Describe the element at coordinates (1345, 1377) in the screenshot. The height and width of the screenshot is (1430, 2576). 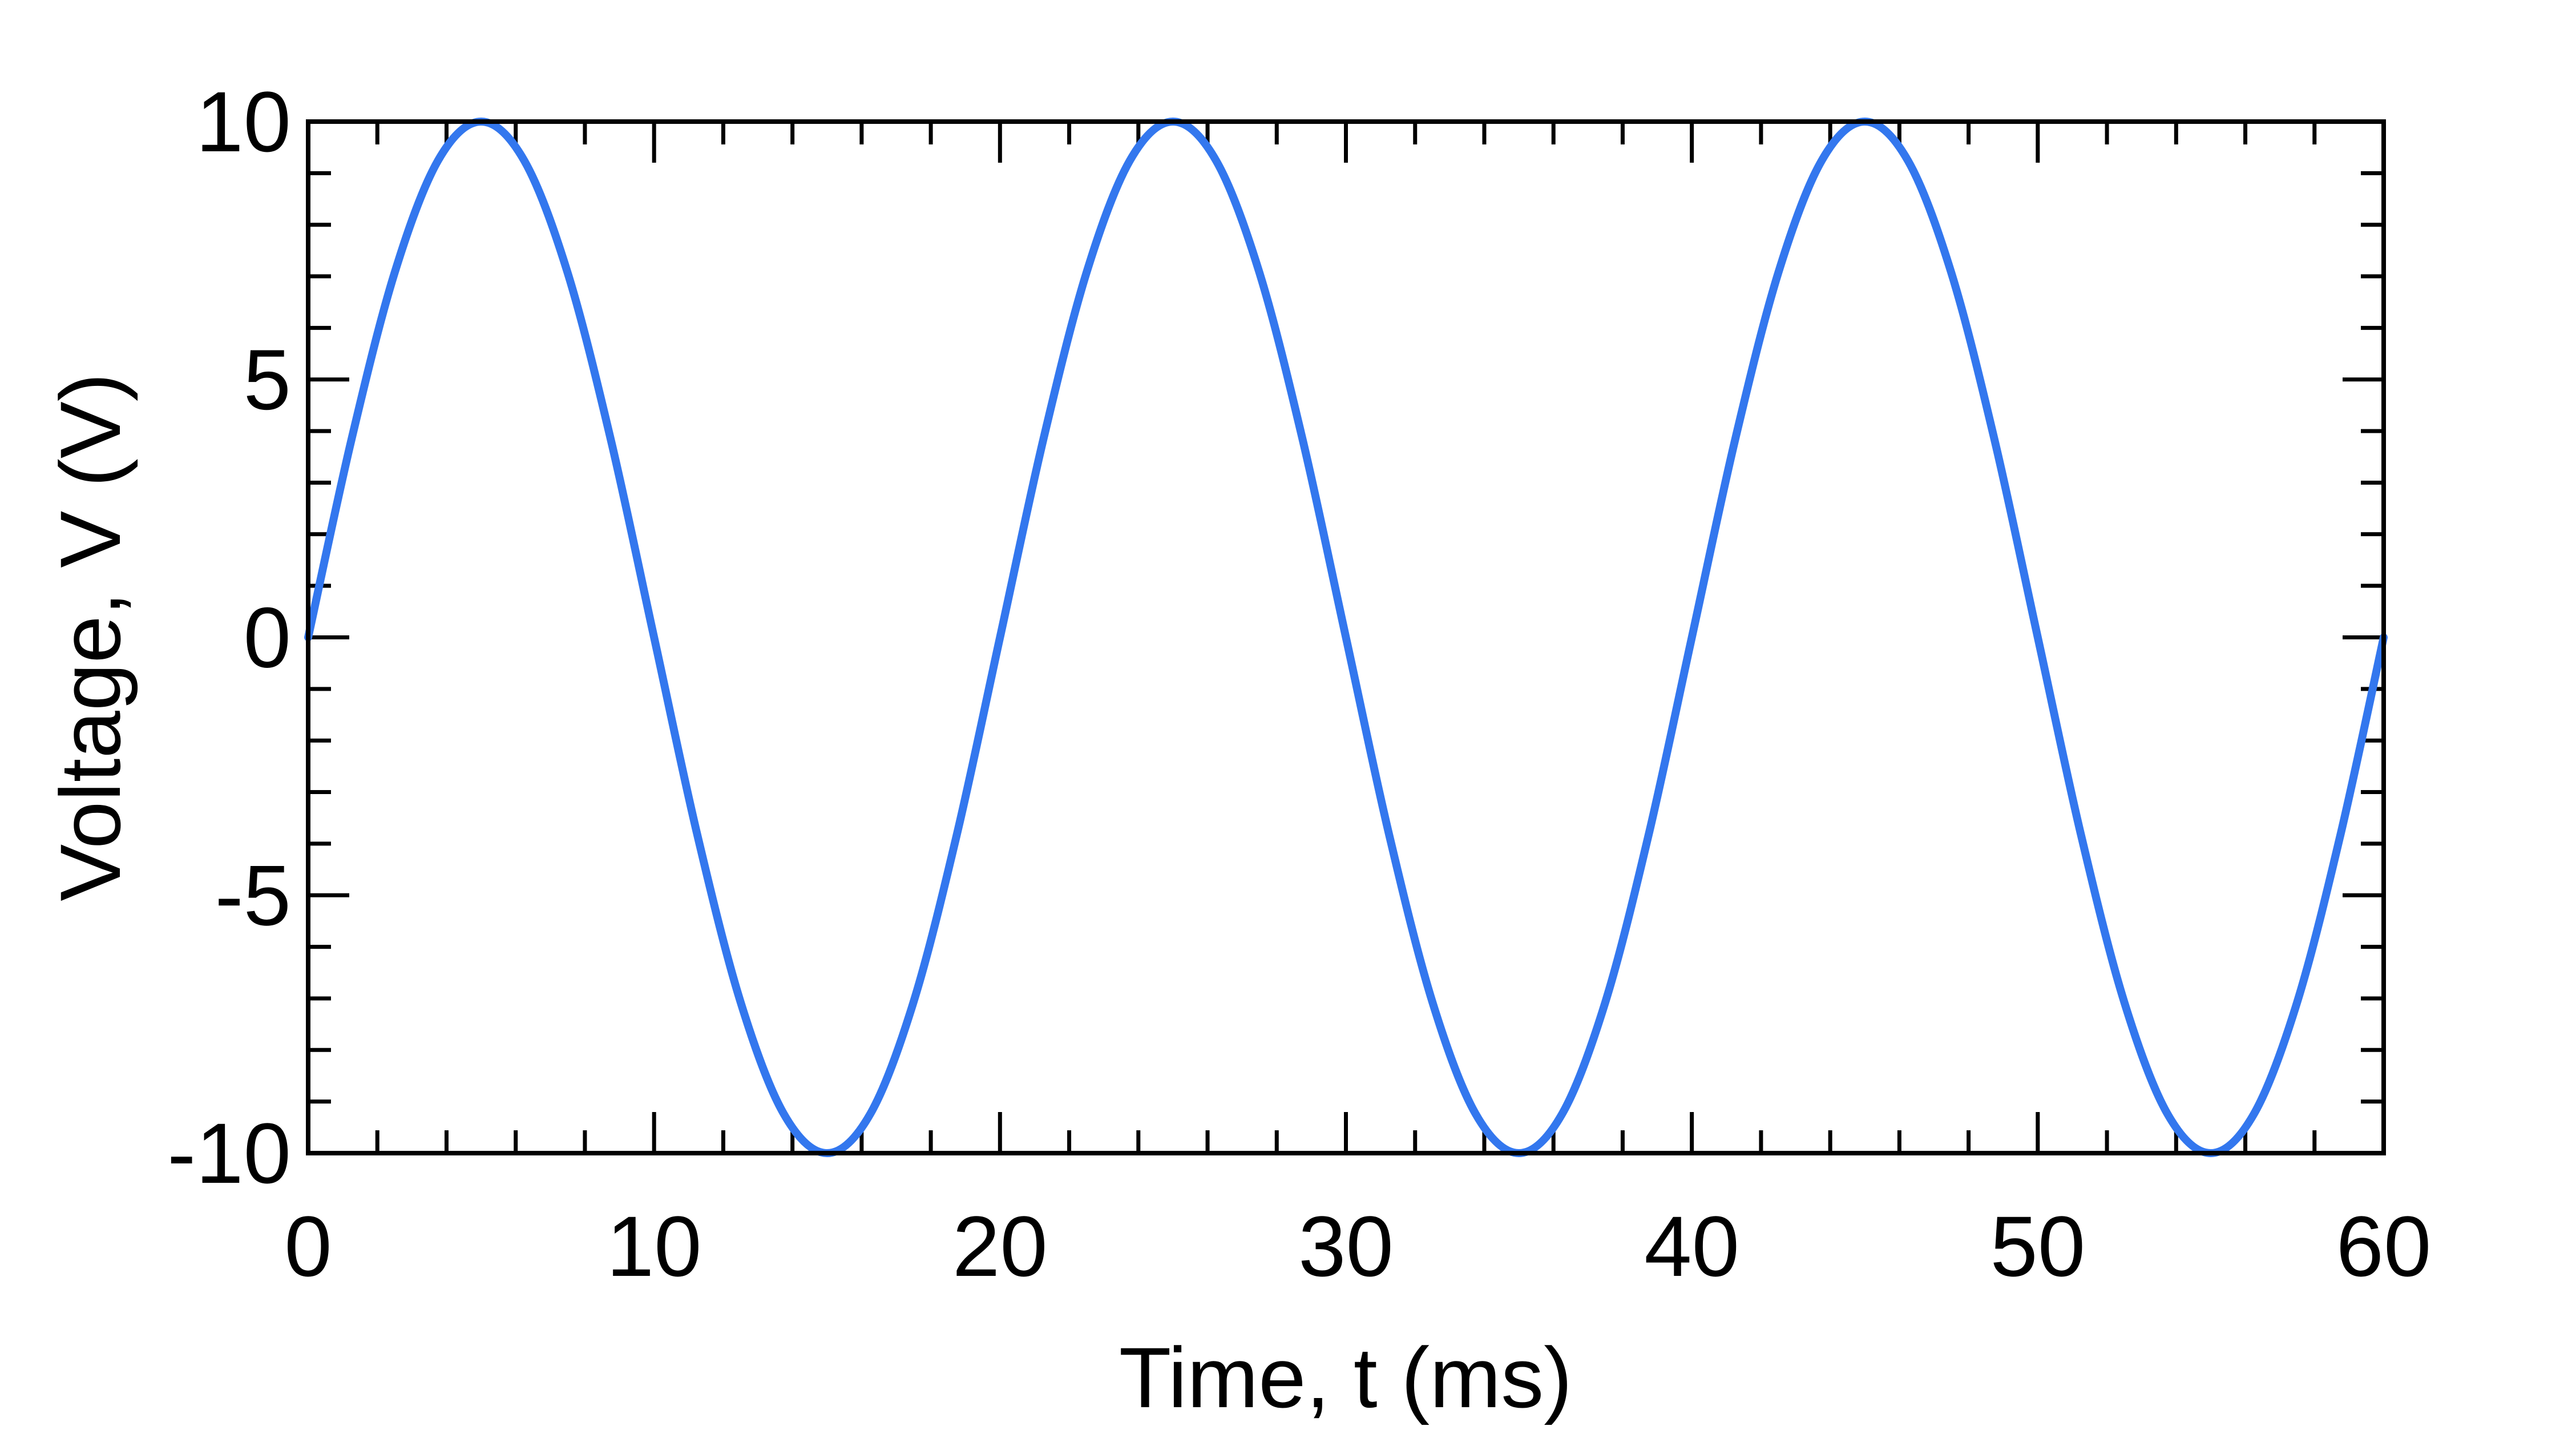
I see `x-axis-label: Time, t (ms)` at that location.